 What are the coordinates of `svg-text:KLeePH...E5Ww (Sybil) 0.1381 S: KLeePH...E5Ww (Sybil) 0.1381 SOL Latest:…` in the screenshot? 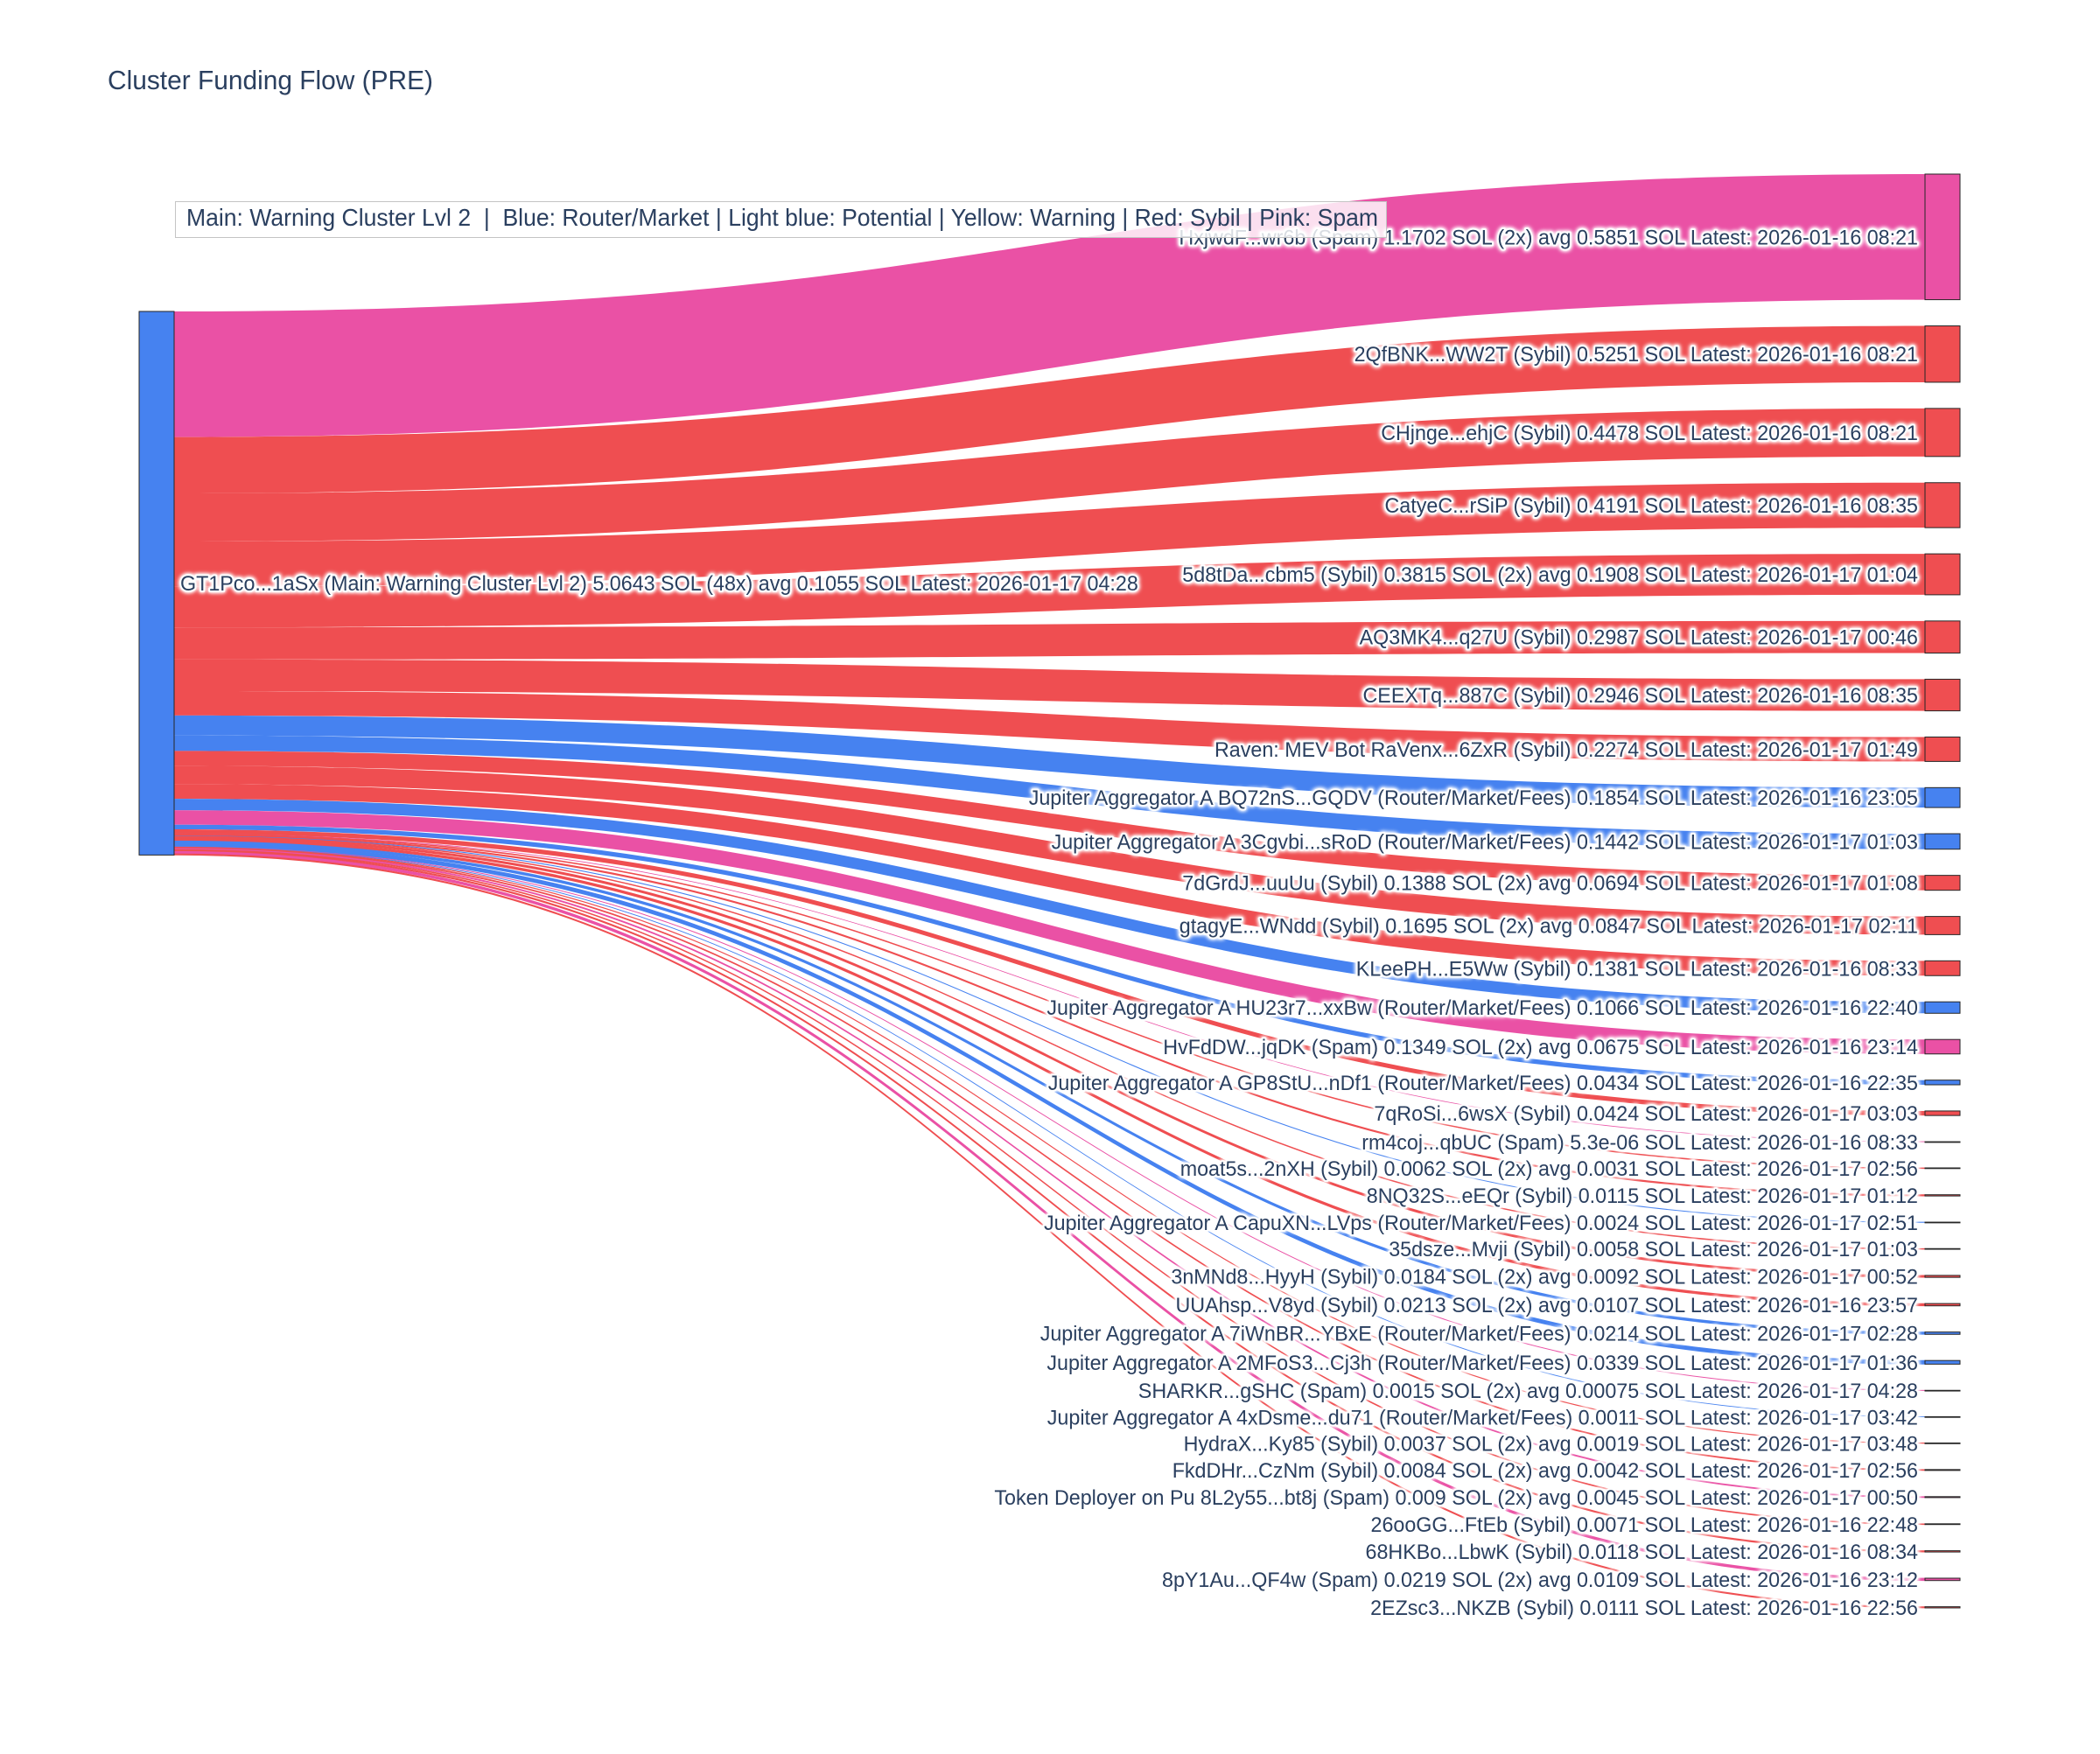 It's located at (1637, 969).